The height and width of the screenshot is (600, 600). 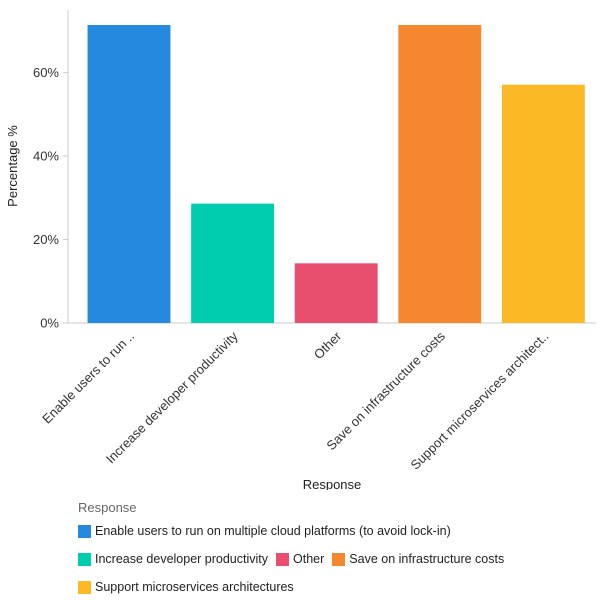 I want to click on legend-label: Support microservices architectures, so click(x=194, y=587).